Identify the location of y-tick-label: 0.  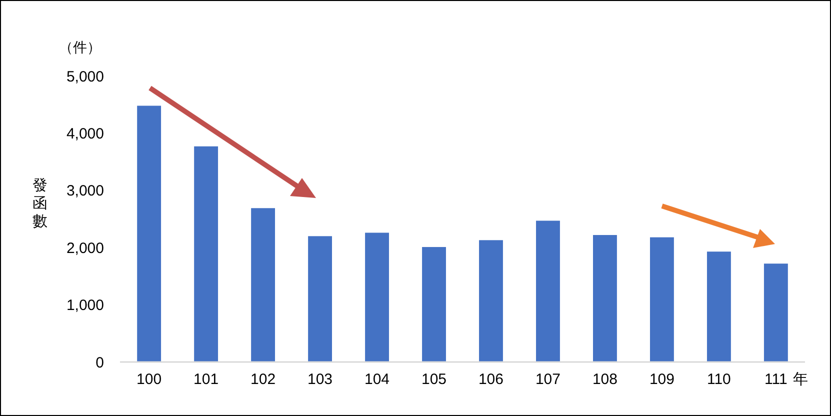
(100, 363).